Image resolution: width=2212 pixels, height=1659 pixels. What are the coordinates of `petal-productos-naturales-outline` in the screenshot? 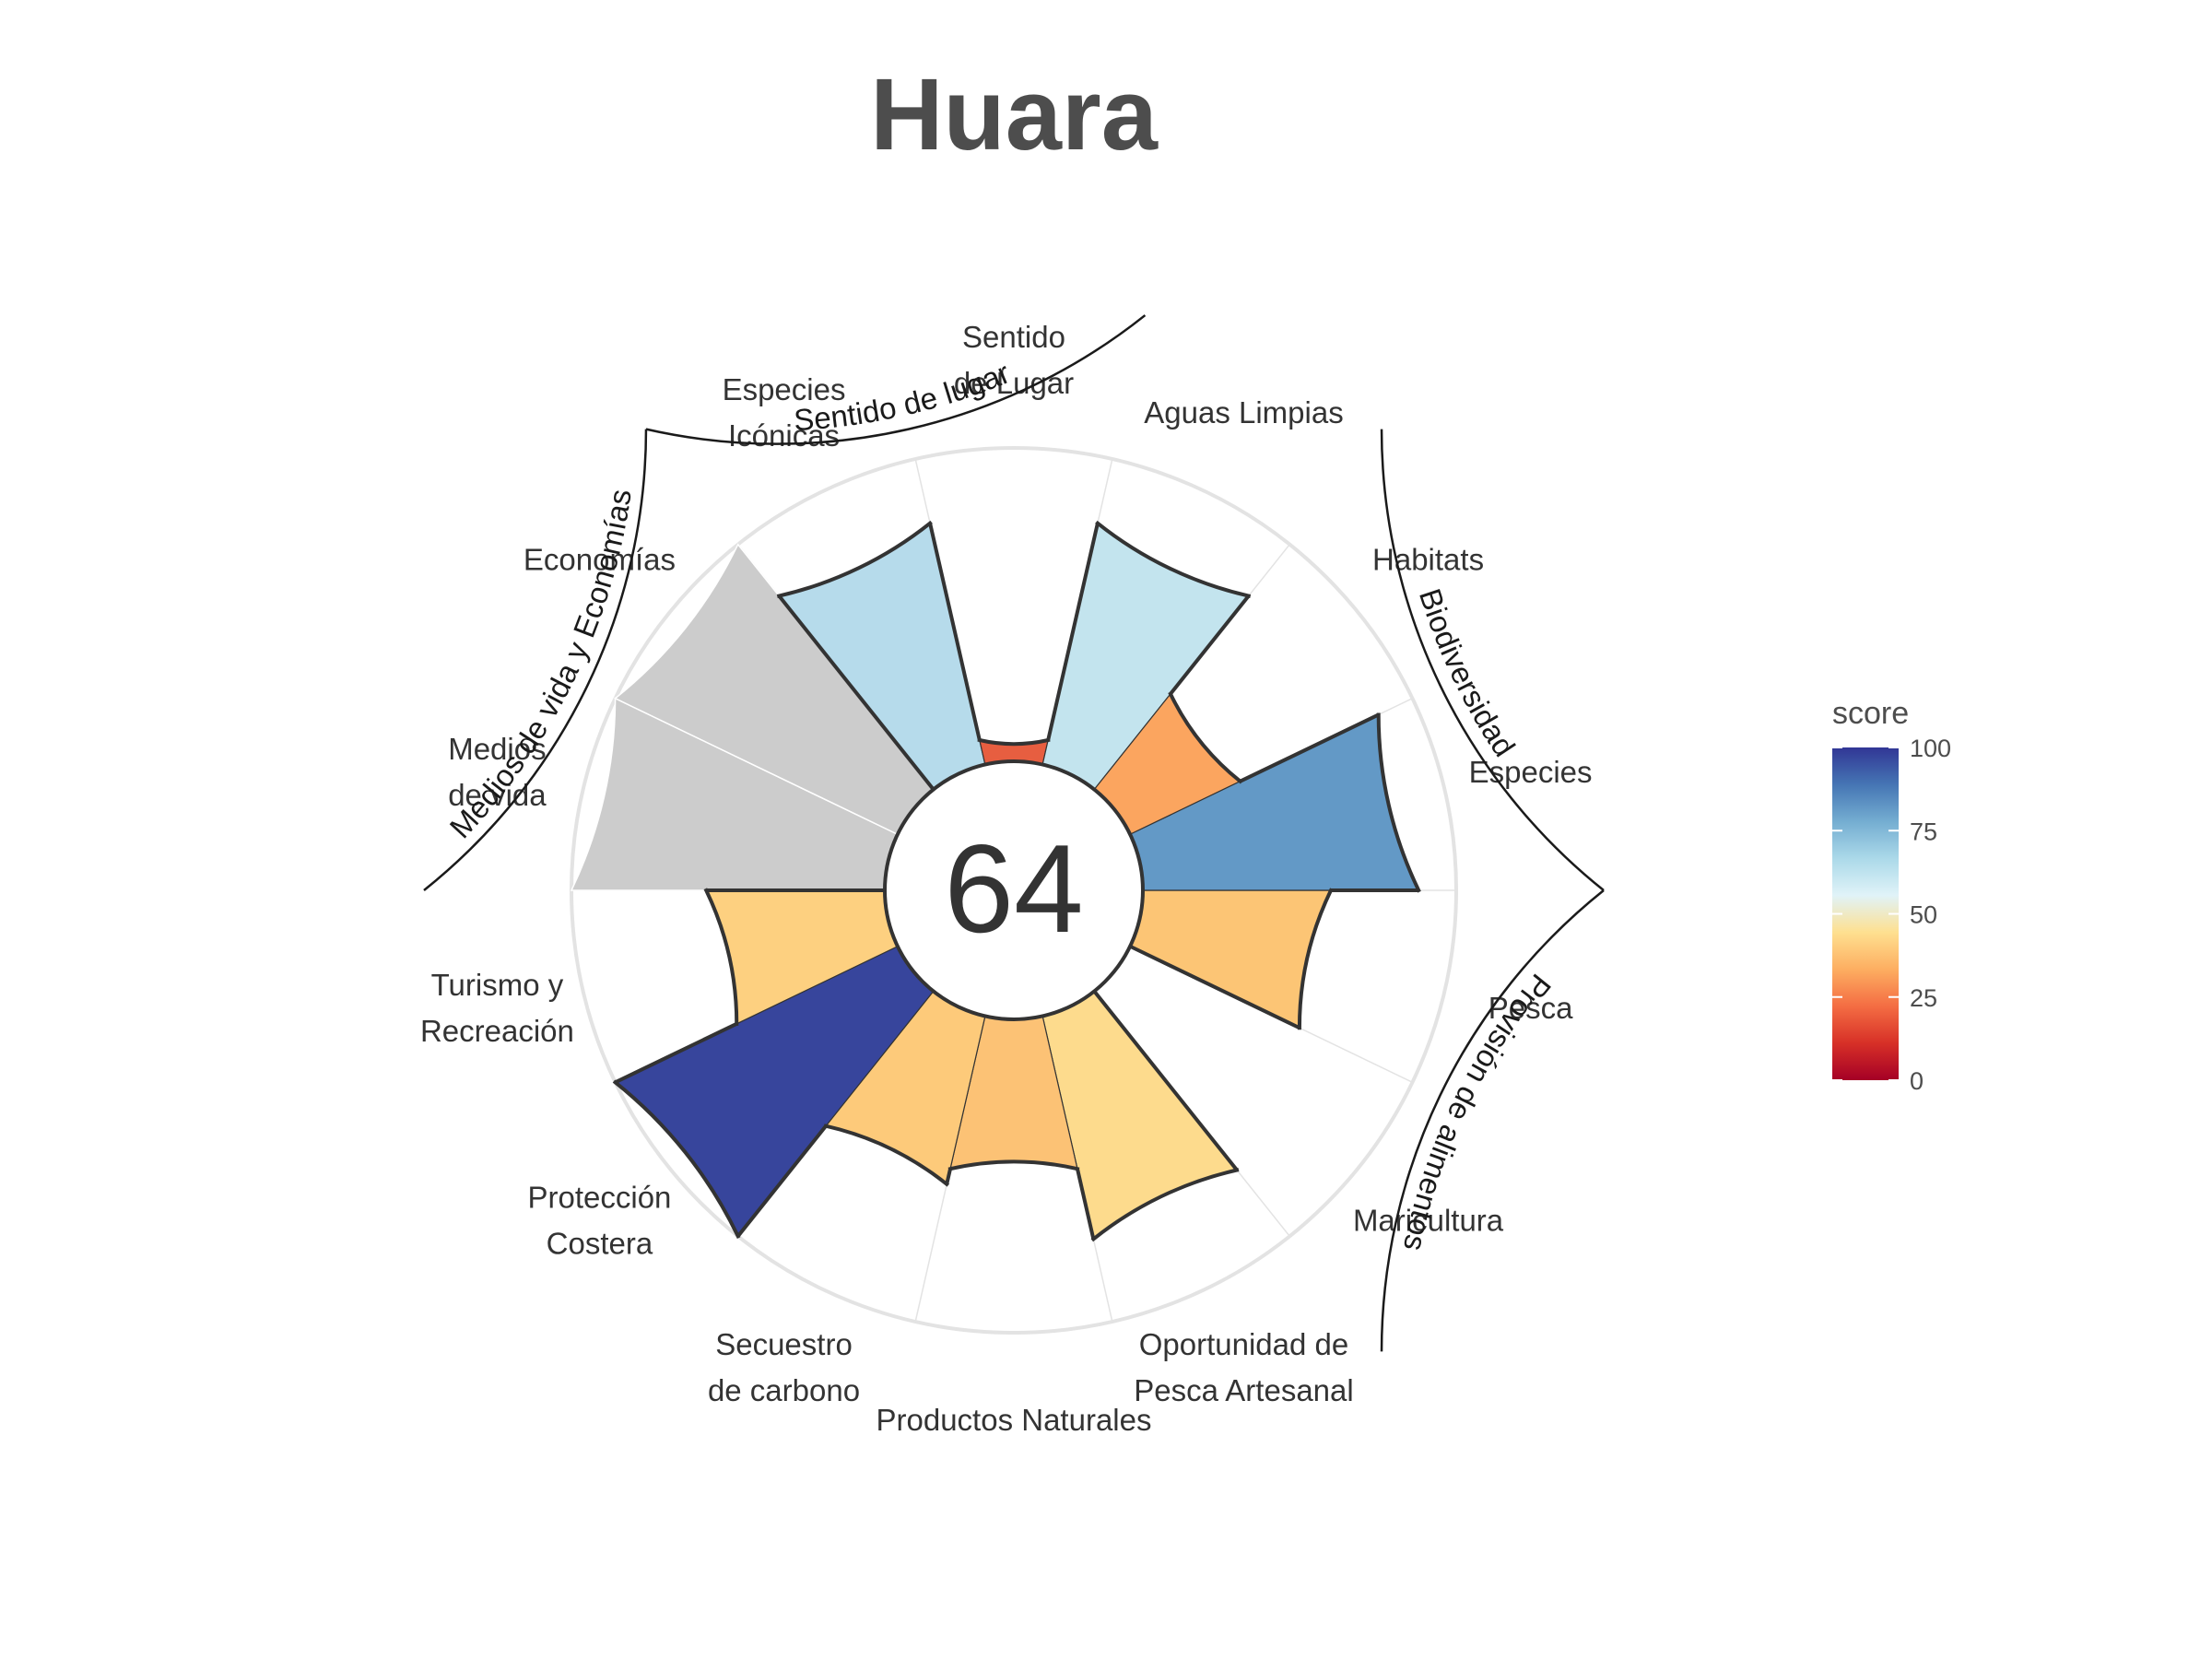 It's located at (1013, 1165).